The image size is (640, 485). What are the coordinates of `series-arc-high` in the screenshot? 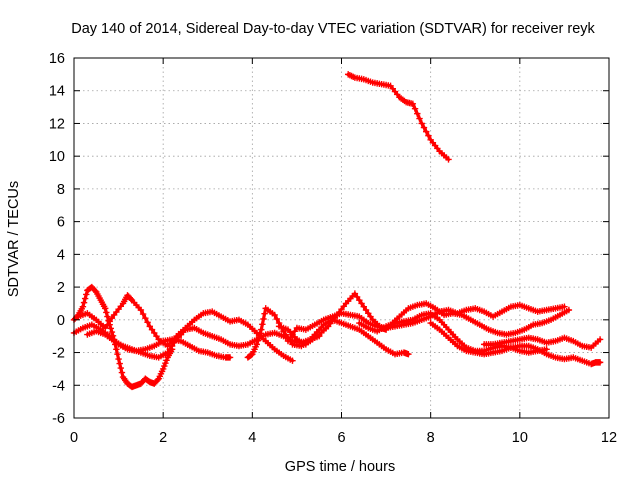 It's located at (398, 117).